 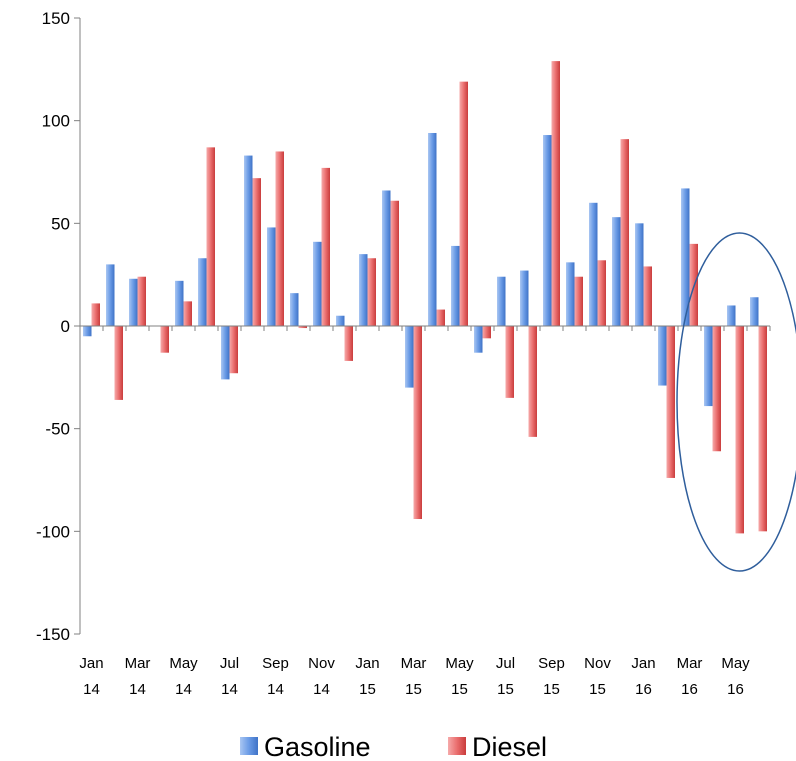 I want to click on diesel-legend-label: Diesel, so click(x=509, y=746).